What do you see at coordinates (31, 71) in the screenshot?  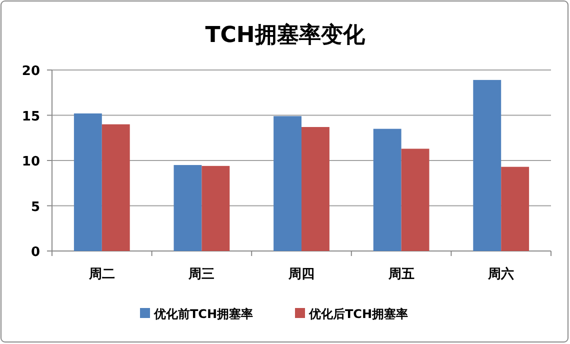 I see `y-tick-label: 20` at bounding box center [31, 71].